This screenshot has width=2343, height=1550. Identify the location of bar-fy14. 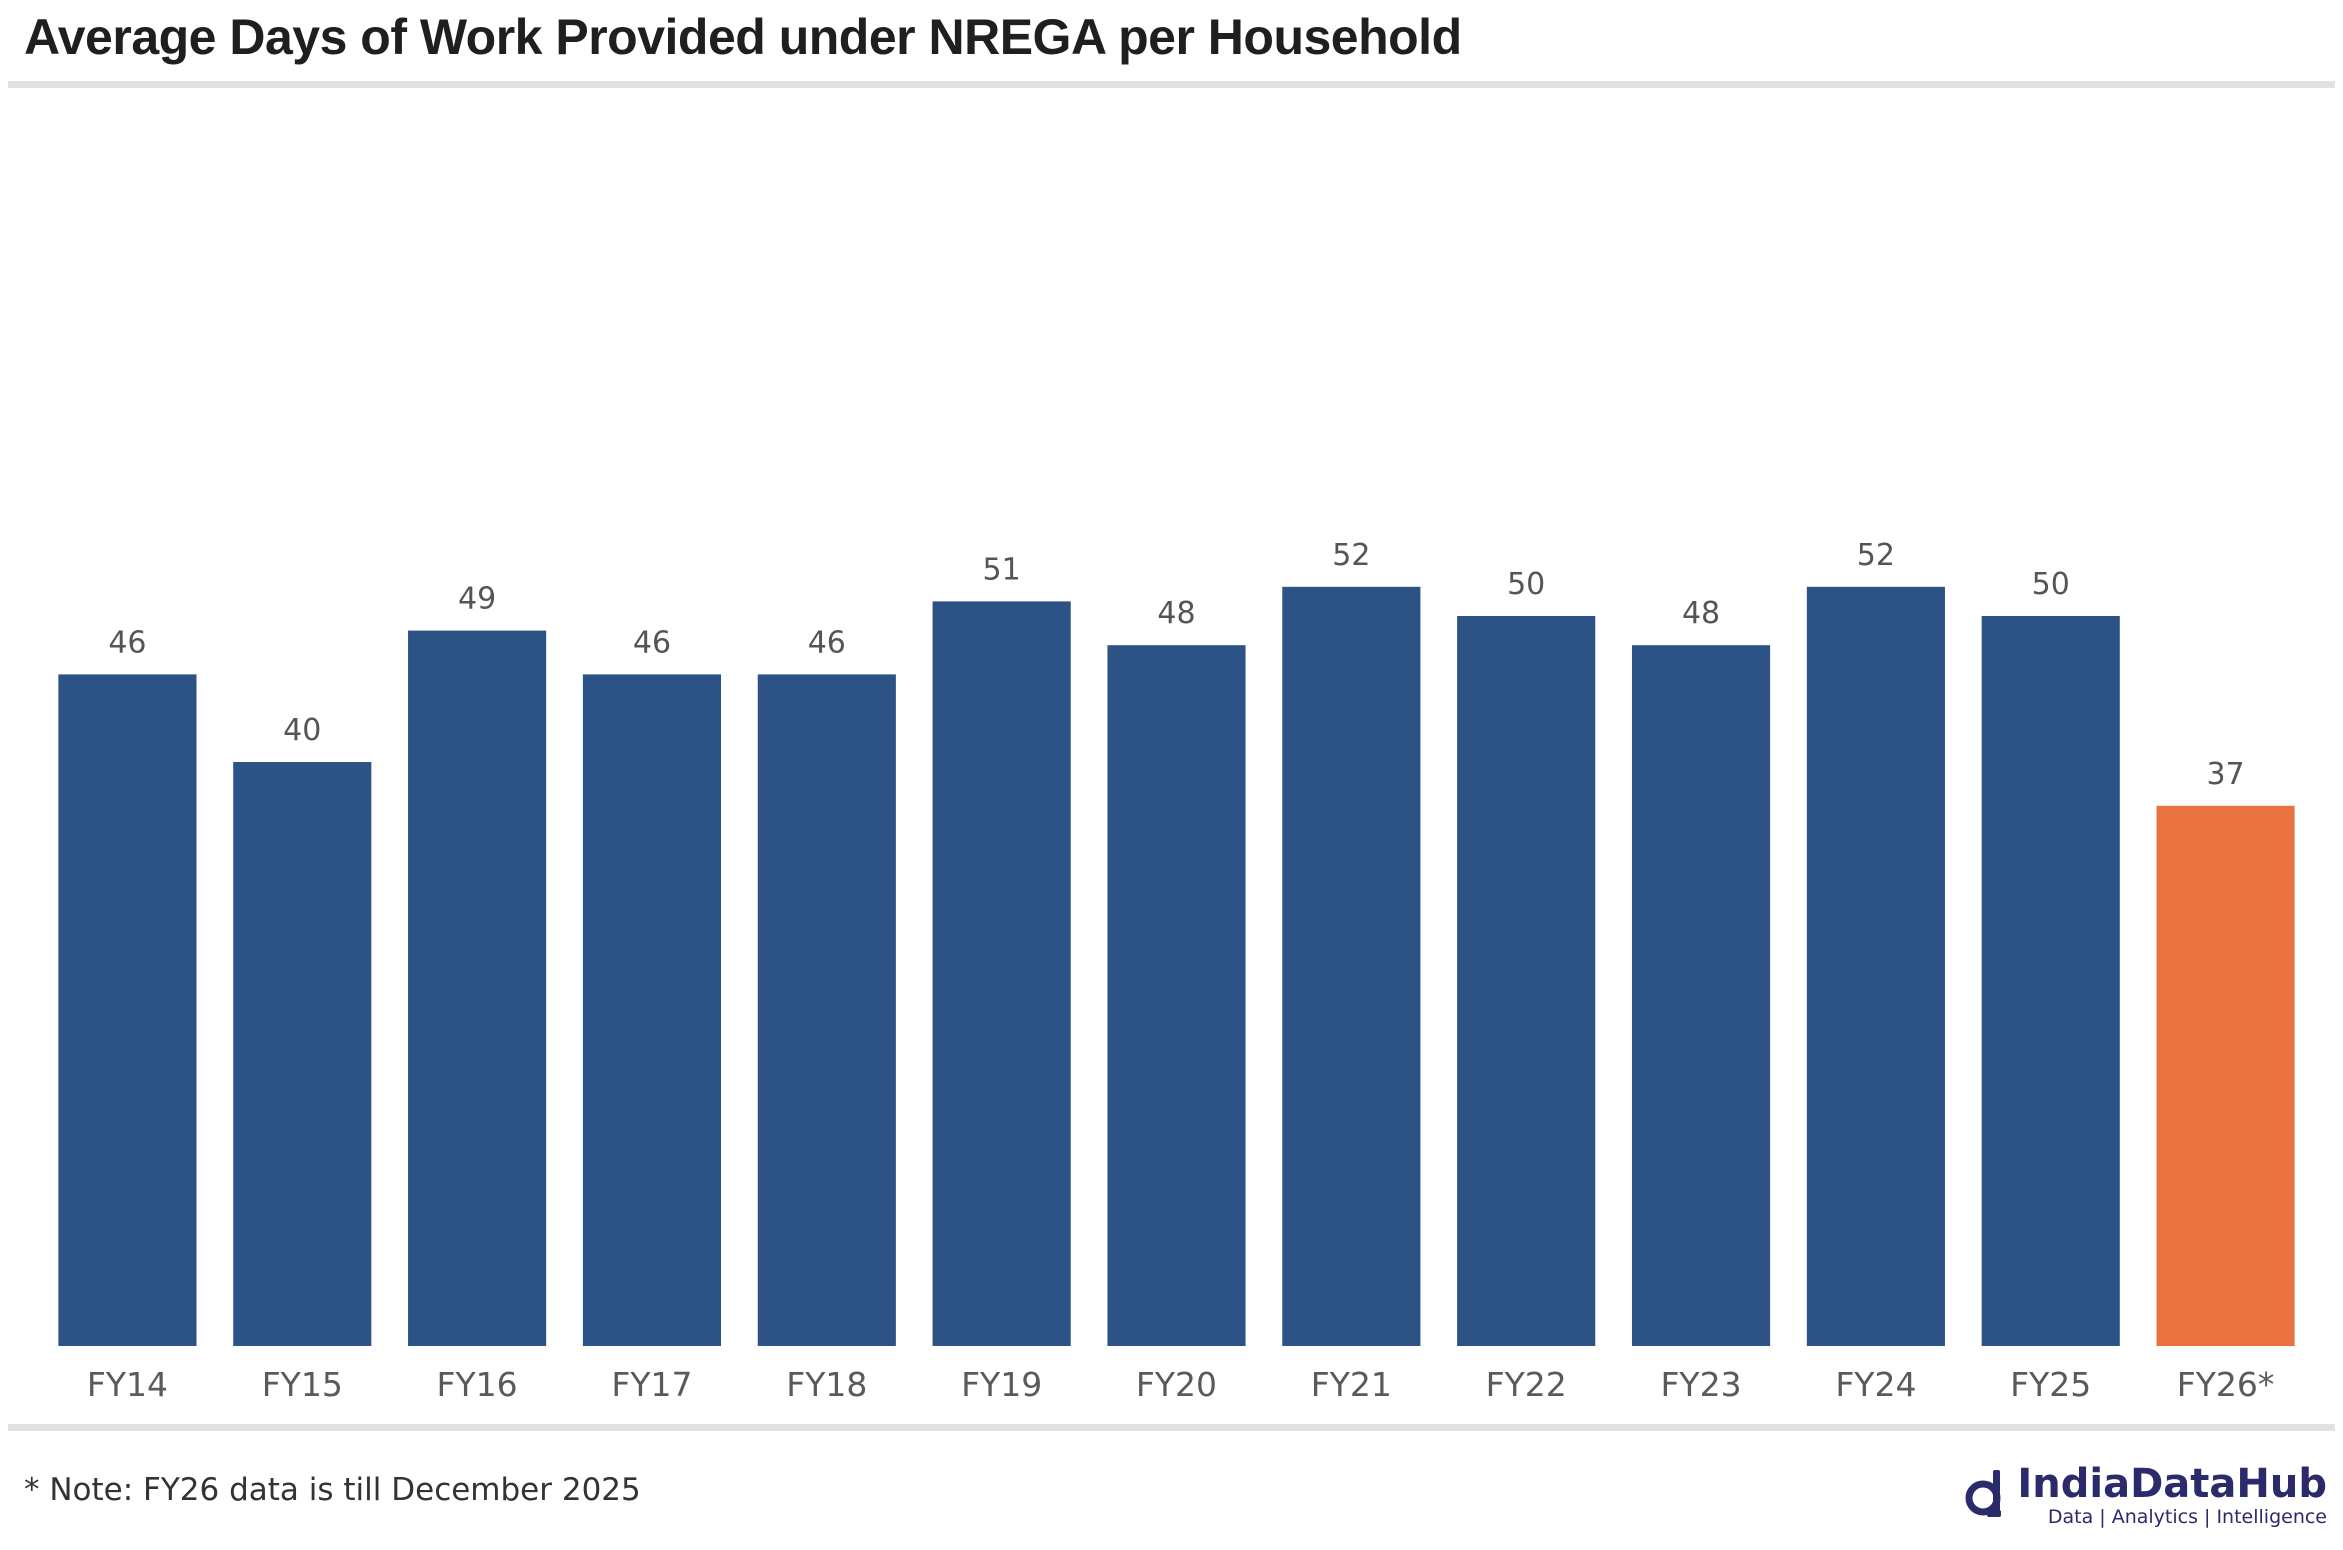
(127, 1010).